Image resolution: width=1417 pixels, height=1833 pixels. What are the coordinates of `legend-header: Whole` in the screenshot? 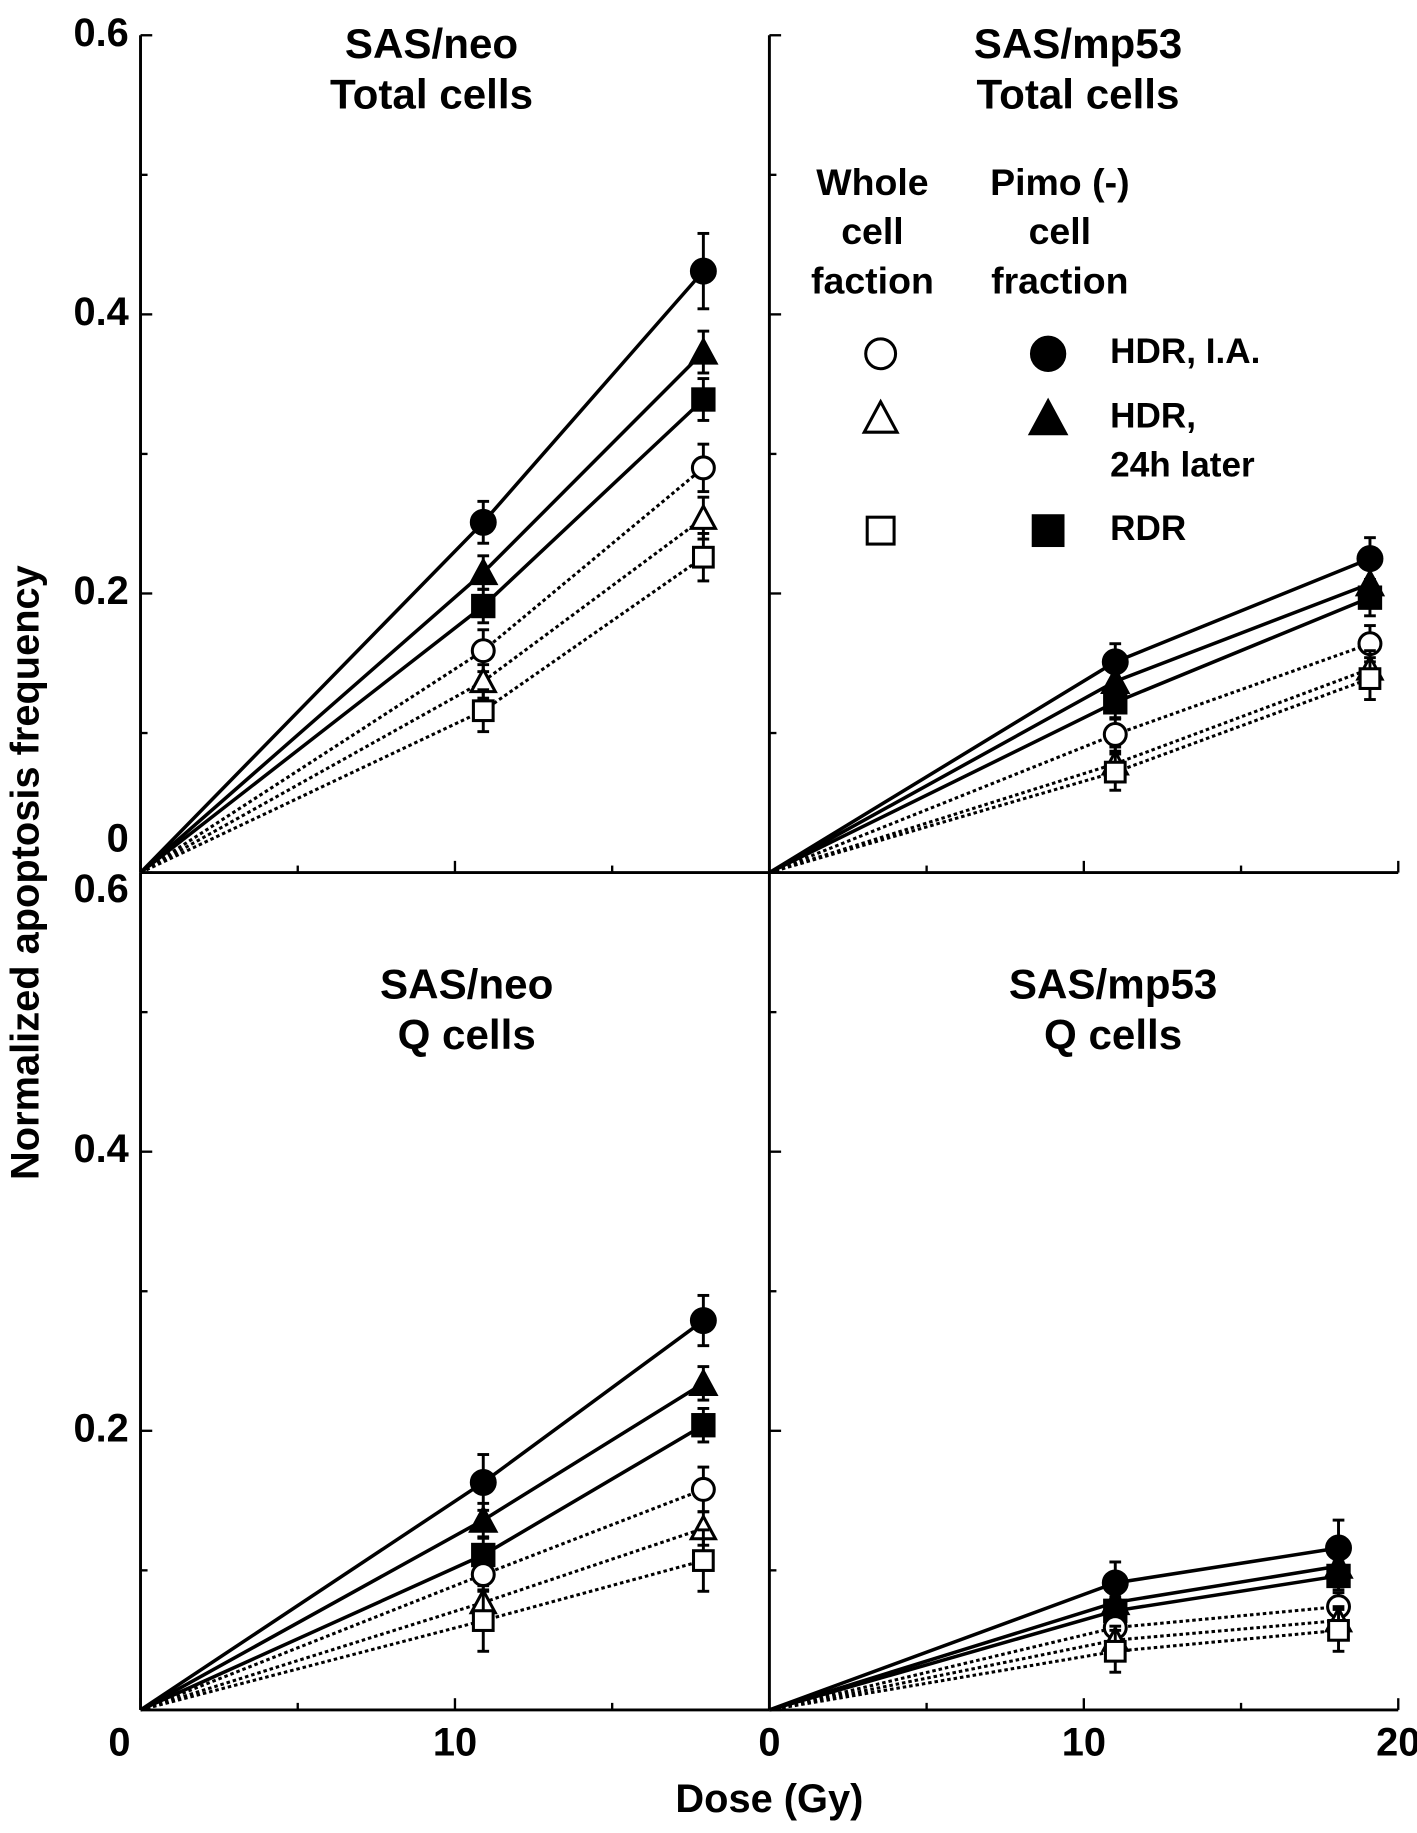 It's located at (872, 182).